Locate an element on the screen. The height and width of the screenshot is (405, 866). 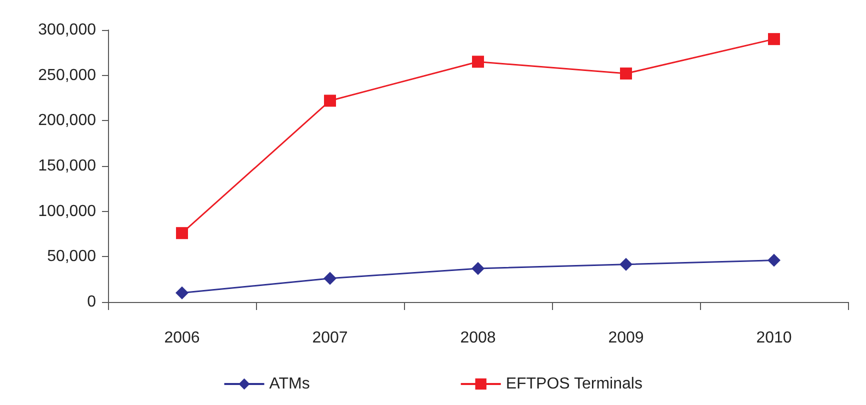
x-tick-label: 2008 is located at coordinates (478, 338).